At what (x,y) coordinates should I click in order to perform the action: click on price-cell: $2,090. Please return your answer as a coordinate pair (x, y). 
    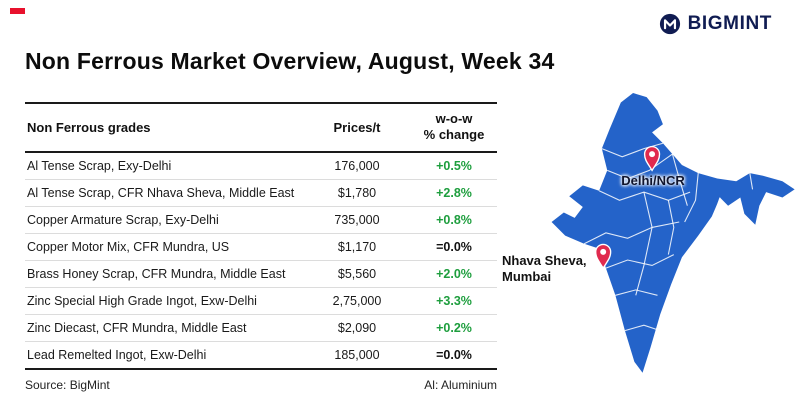
    Looking at the image, I should click on (357, 328).